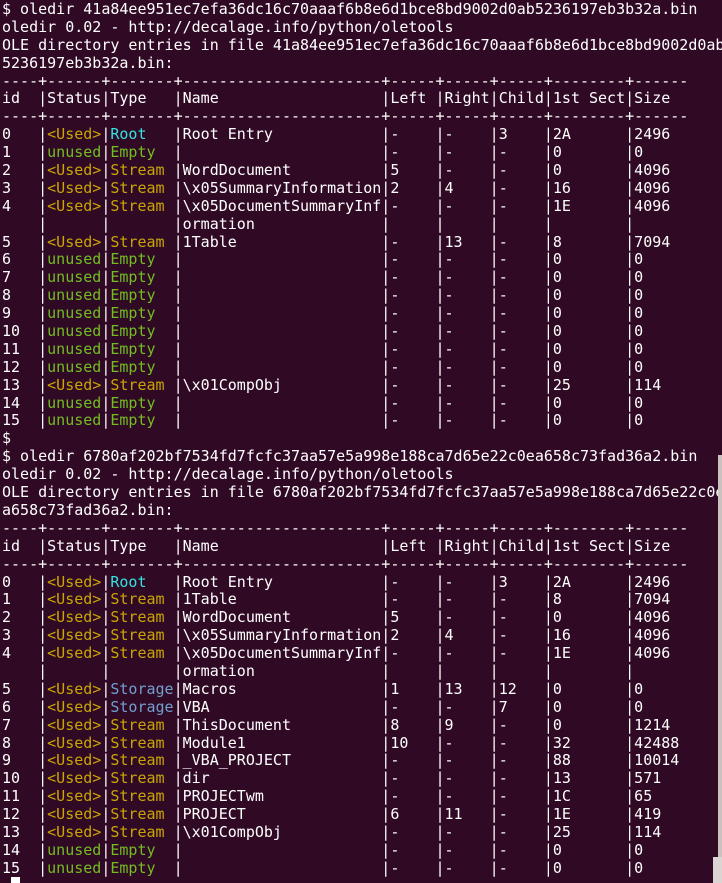 This screenshot has height=883, width=722. What do you see at coordinates (25, 688) in the screenshot?
I see `text-segment: 5 |` at bounding box center [25, 688].